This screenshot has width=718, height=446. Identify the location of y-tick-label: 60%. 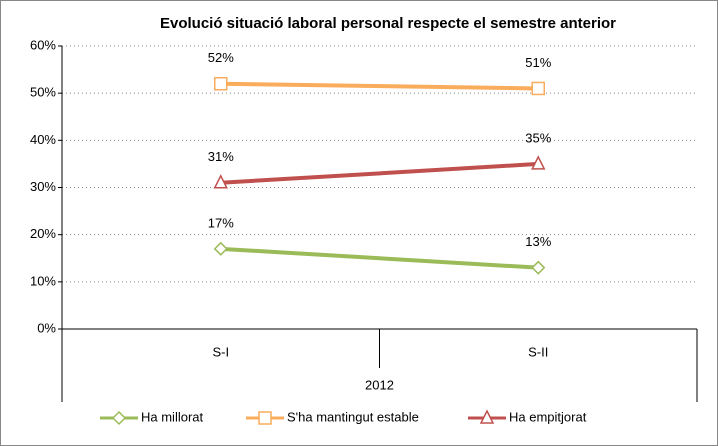
(43, 44).